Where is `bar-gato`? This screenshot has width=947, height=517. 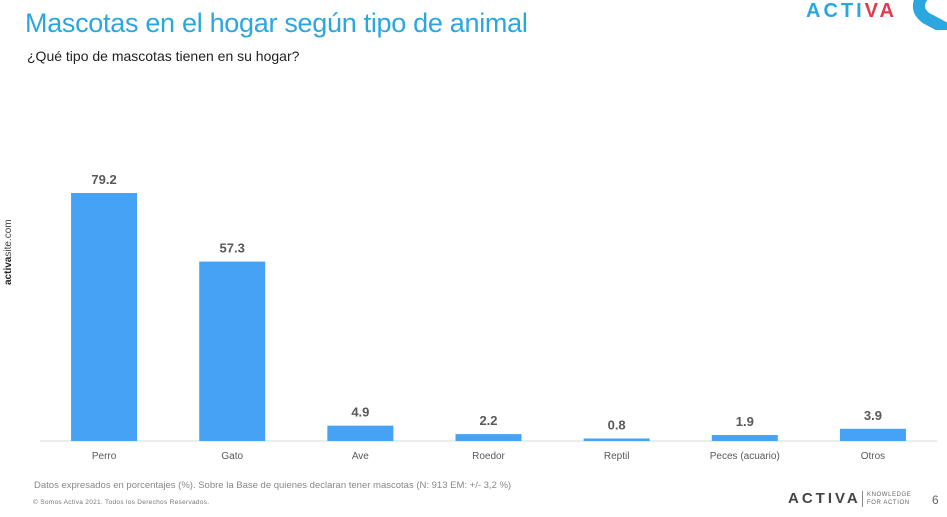
bar-gato is located at coordinates (232, 351).